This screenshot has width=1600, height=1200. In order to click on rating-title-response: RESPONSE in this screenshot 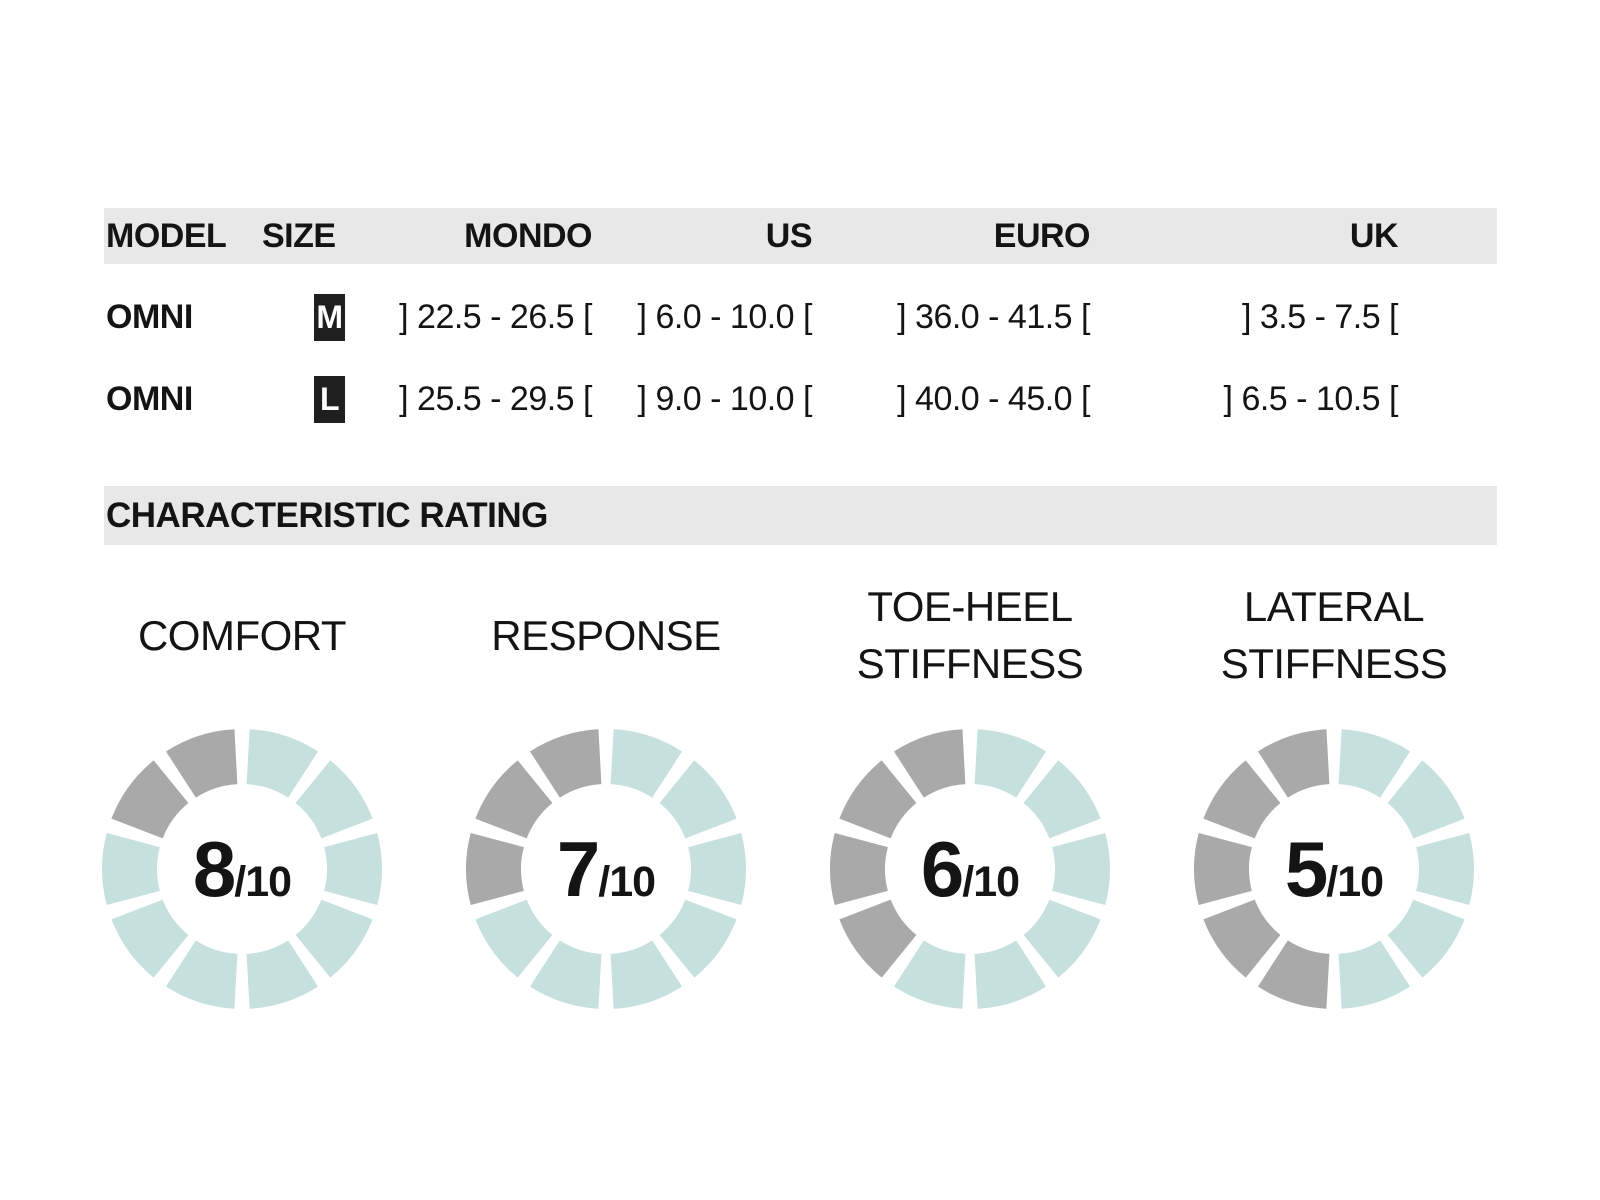, I will do `click(606, 635)`.